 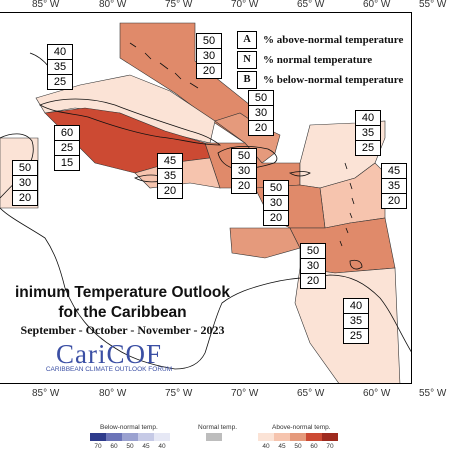 I want to click on colorbar-label-below: 50, so click(x=130, y=446).